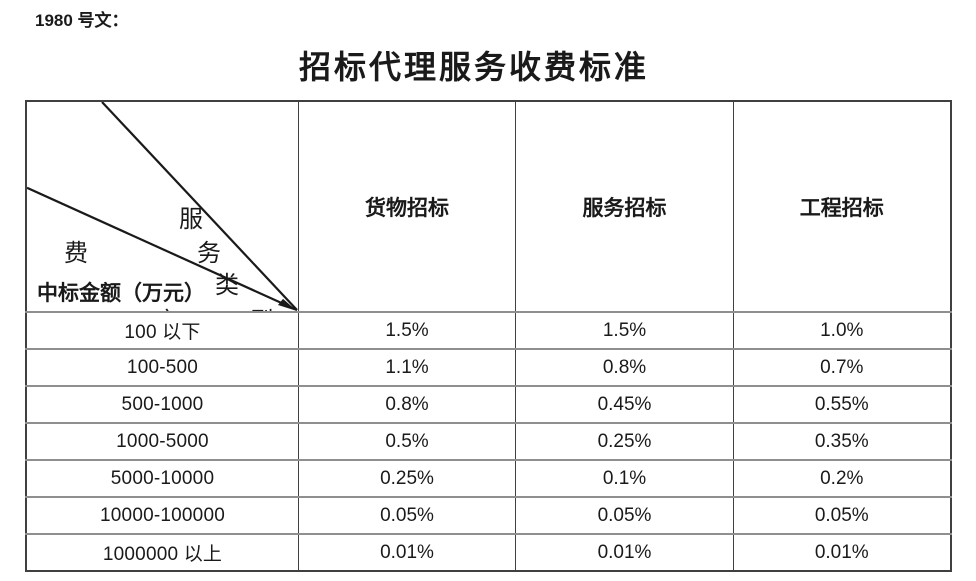  What do you see at coordinates (82, 20) in the screenshot?
I see `doc-ref-label: 1980 号文：` at bounding box center [82, 20].